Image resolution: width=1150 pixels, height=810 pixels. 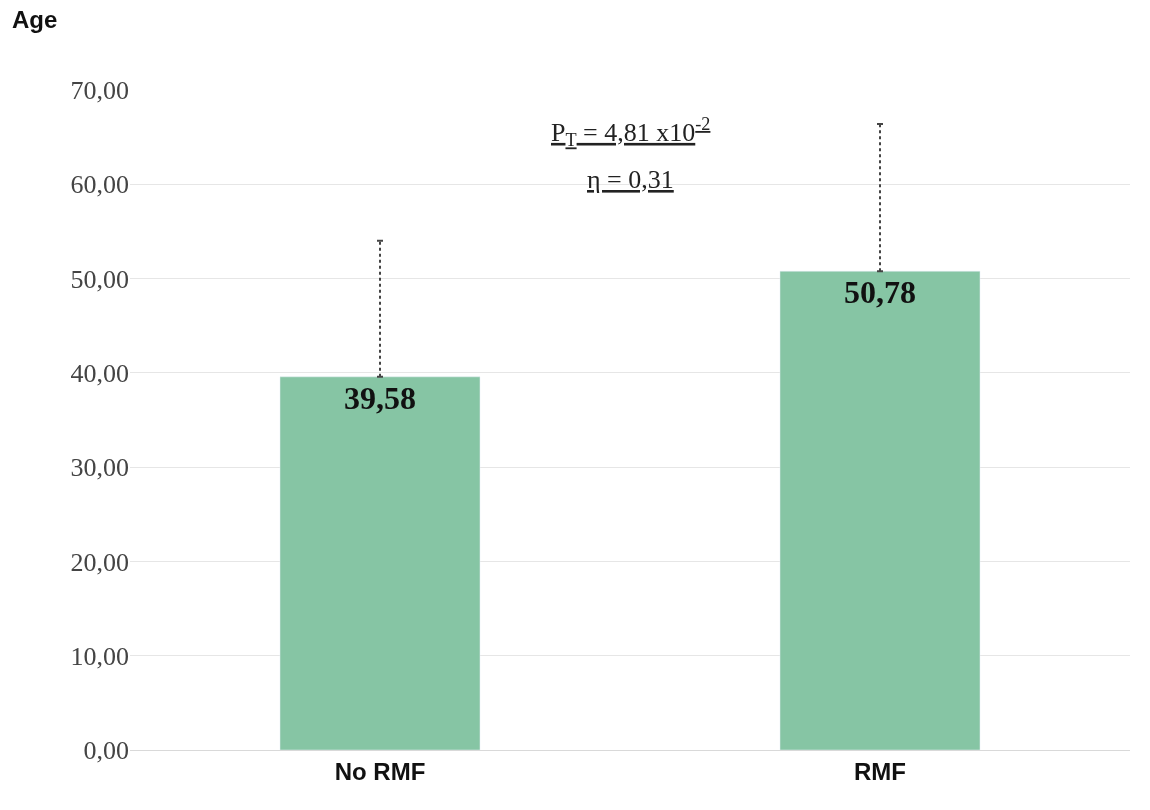 What do you see at coordinates (106, 751) in the screenshot?
I see `y-tick-label: 0,00` at bounding box center [106, 751].